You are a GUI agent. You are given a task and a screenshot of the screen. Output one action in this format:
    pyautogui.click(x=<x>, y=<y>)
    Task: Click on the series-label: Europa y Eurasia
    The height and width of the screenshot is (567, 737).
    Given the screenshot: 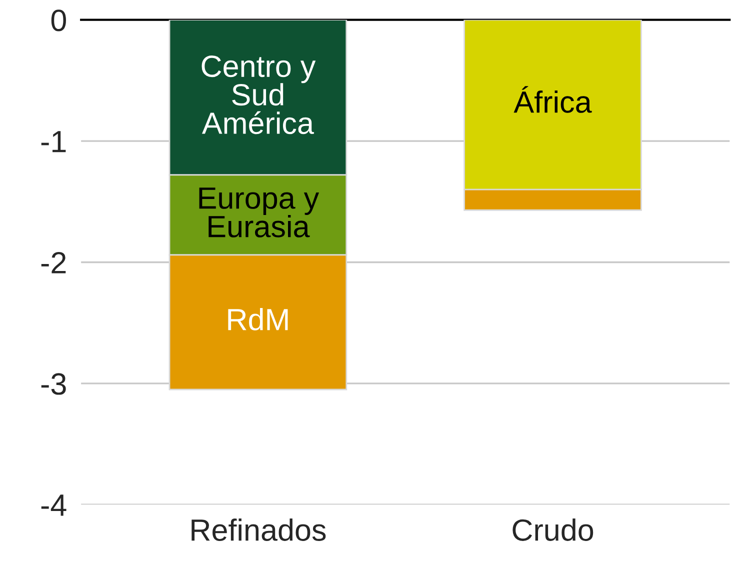 What is the action you would take?
    pyautogui.click(x=259, y=213)
    